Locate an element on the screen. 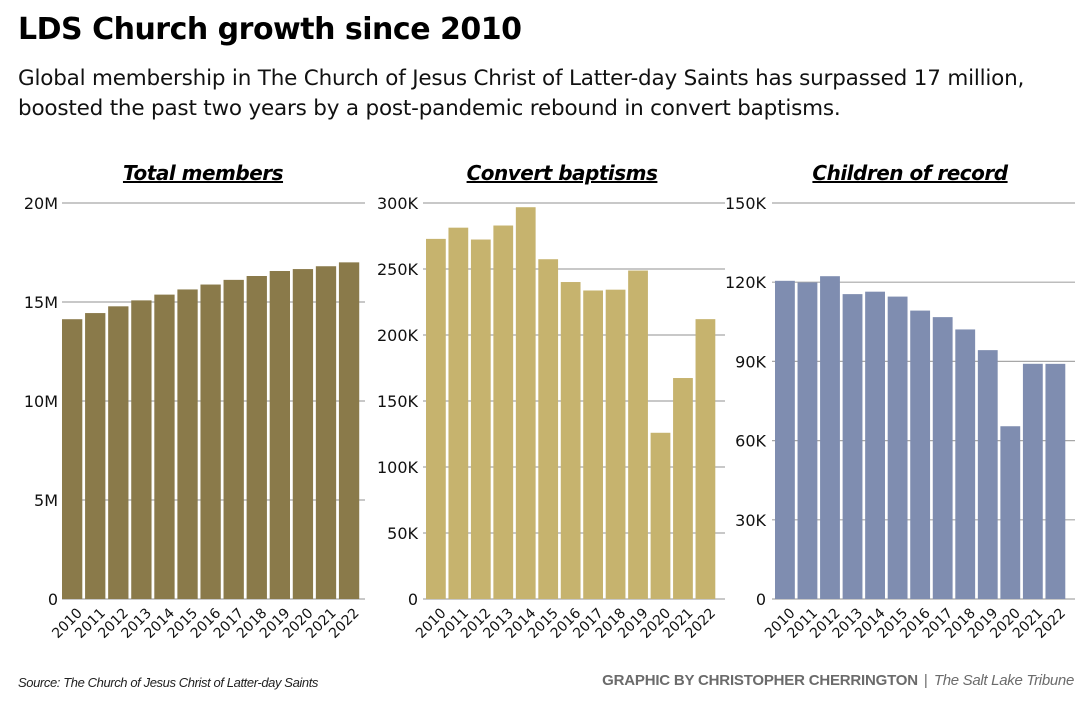 The height and width of the screenshot is (708, 1092). graphic-credit: GRAPHIC BY CHRISTOPHER CHERRINGTON is located at coordinates (760, 680).